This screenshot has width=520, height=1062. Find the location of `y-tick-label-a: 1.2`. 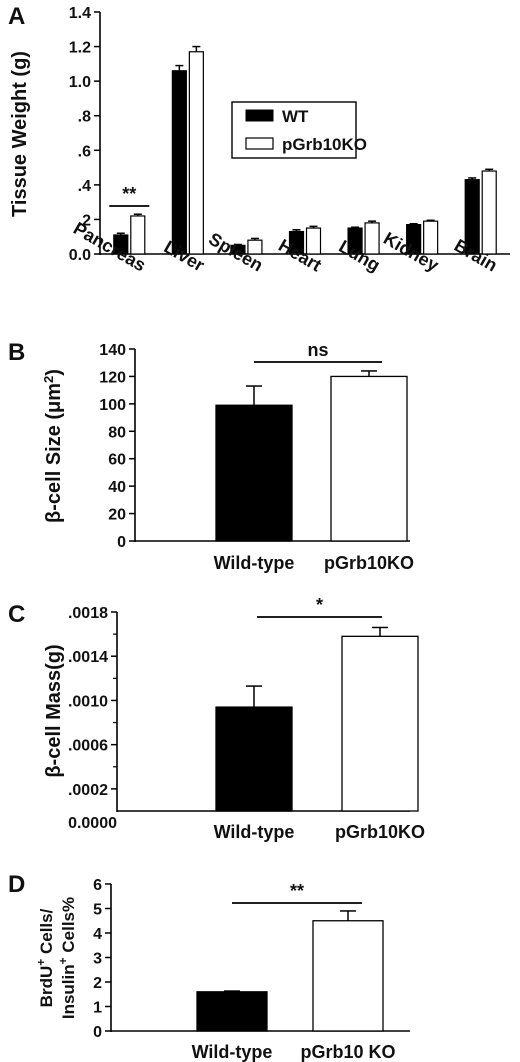

y-tick-label-a: 1.2 is located at coordinates (80, 48).